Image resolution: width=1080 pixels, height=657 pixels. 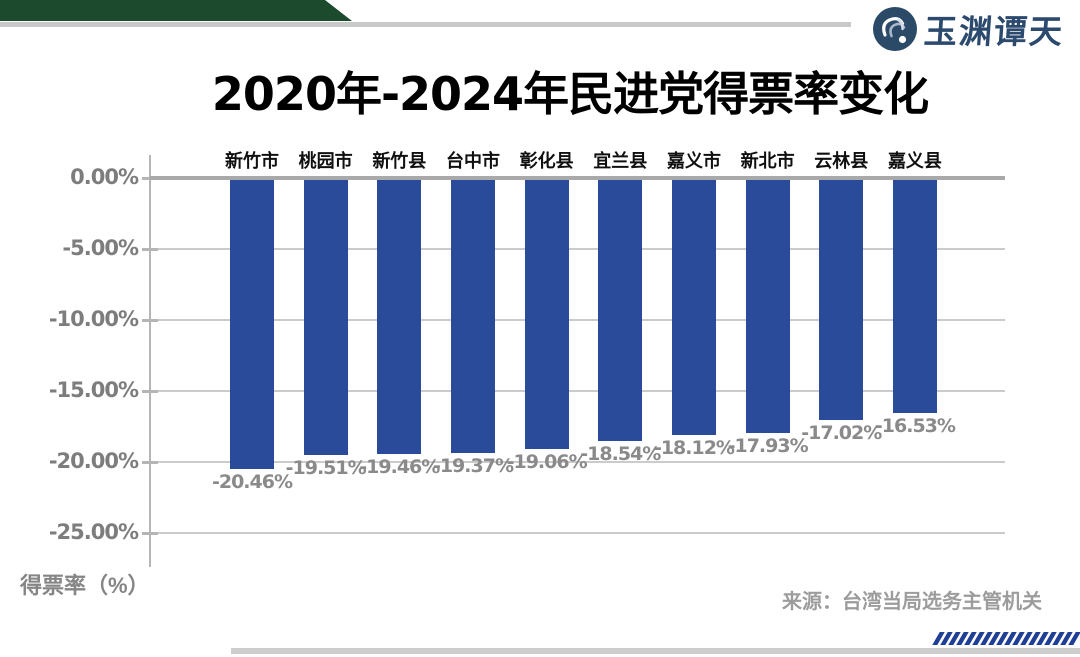 What do you see at coordinates (915, 426) in the screenshot?
I see `value-label: -16.53%` at bounding box center [915, 426].